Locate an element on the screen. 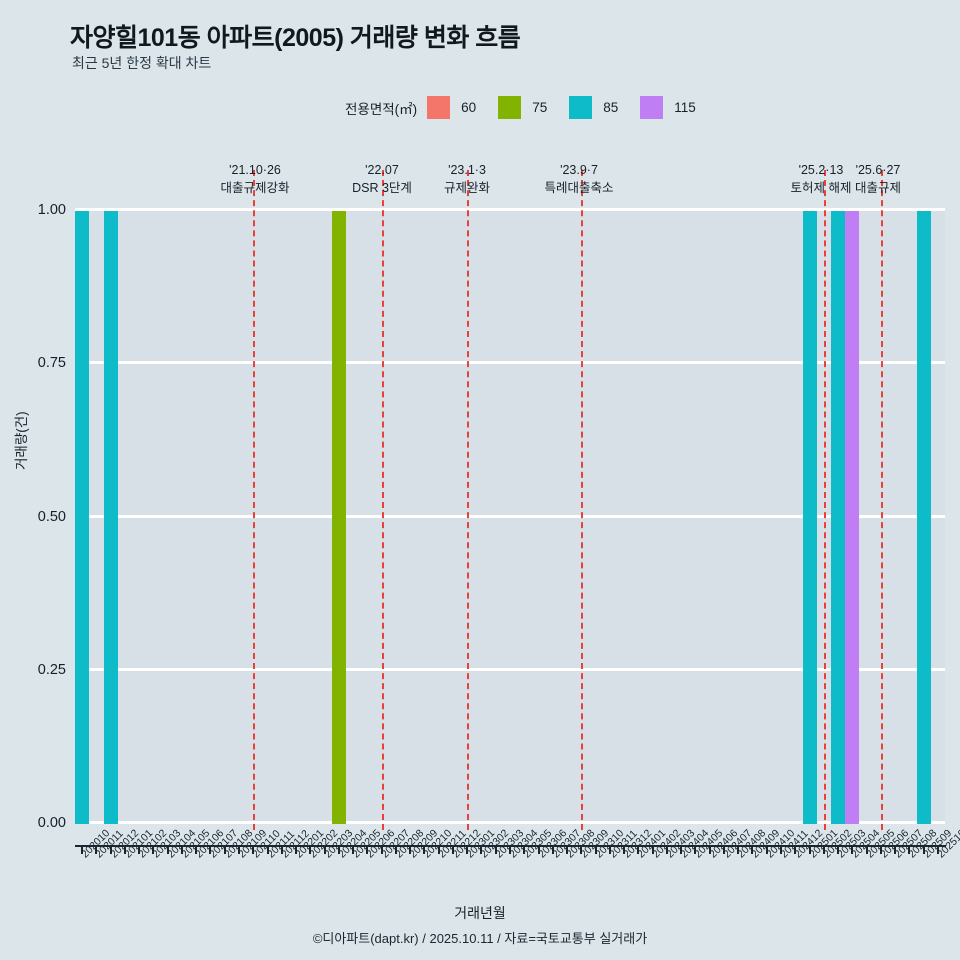 Image resolution: width=960 pixels, height=960 pixels. event-label-202110: '21.10·26 대출규제강화 is located at coordinates (255, 179).